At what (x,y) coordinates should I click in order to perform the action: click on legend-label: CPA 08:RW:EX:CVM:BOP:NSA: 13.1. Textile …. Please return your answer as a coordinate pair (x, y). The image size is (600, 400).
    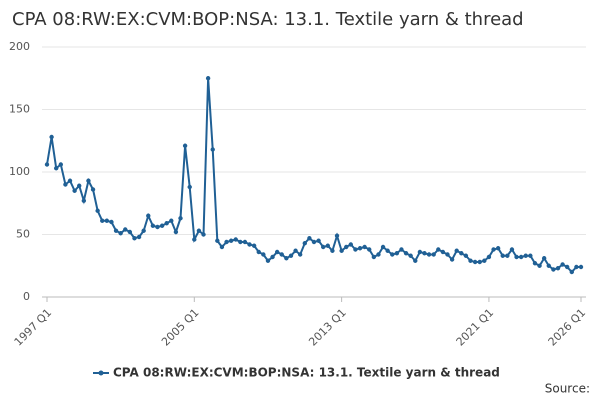
    Looking at the image, I should click on (306, 373).